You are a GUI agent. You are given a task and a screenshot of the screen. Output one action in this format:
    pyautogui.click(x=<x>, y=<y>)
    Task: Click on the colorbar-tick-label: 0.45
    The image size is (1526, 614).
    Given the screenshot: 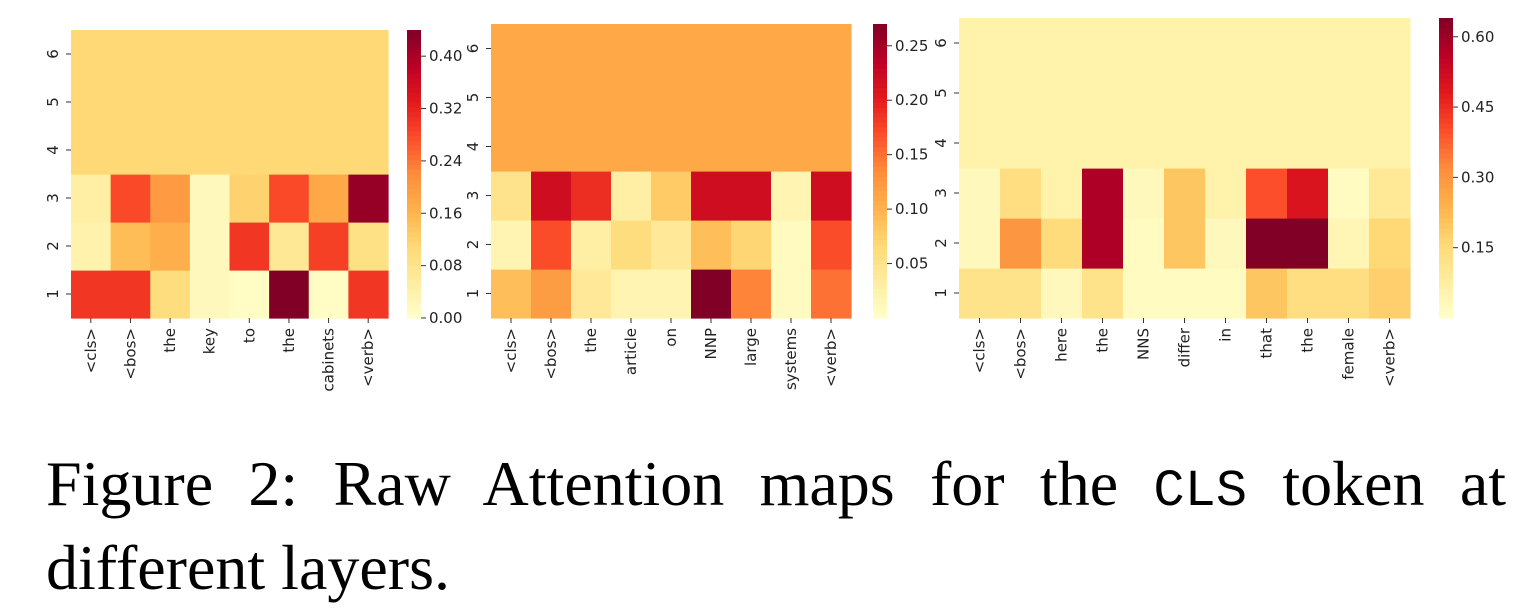 What is the action you would take?
    pyautogui.click(x=1477, y=107)
    